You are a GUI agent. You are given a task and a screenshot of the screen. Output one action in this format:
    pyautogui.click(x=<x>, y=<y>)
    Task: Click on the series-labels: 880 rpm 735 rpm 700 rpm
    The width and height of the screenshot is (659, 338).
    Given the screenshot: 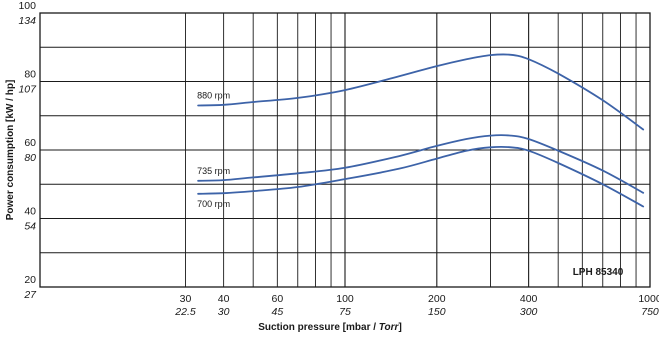 What is the action you would take?
    pyautogui.click(x=213, y=149)
    